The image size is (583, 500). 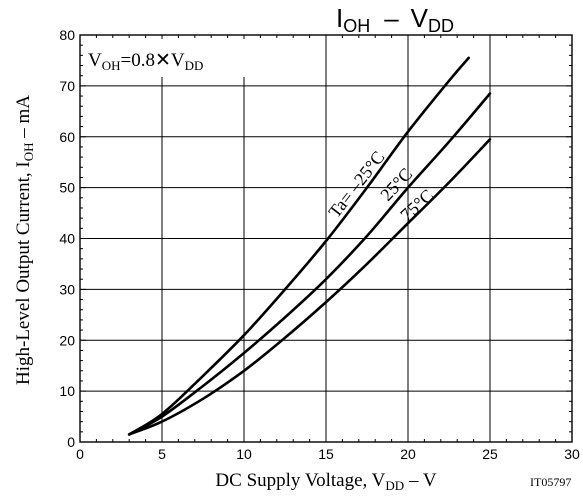 What do you see at coordinates (300, 480) in the screenshot?
I see `xlabel-prefix: DC Supply Voltage, V` at bounding box center [300, 480].